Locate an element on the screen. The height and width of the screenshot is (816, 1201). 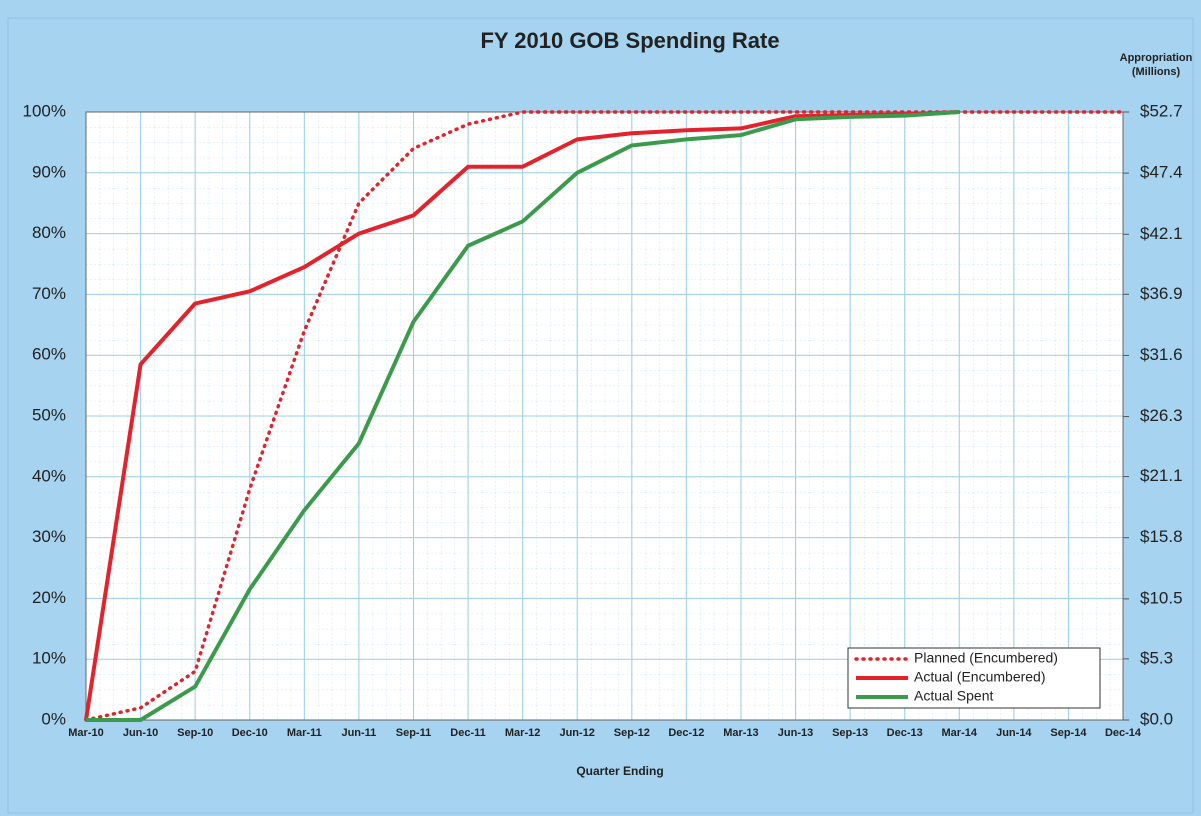
legend-label: Actual Spent is located at coordinates (953, 696).